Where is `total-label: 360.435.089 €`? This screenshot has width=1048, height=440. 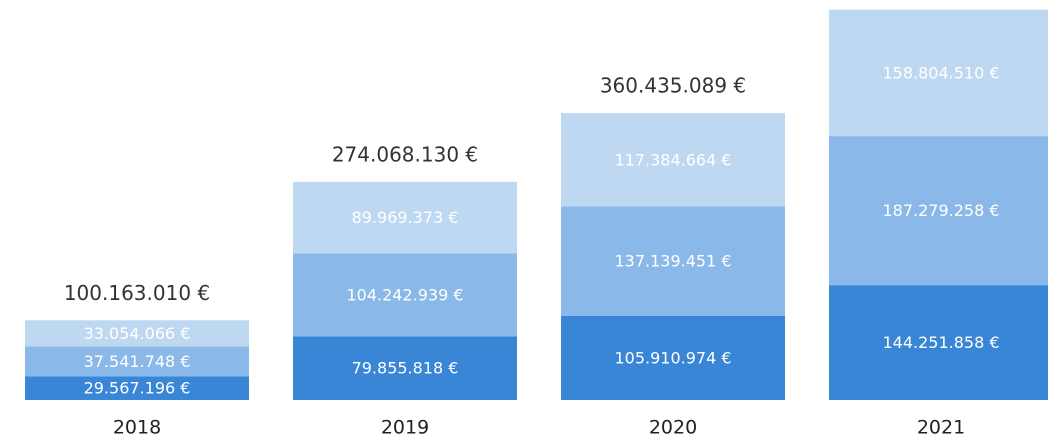 total-label: 360.435.089 € is located at coordinates (673, 86).